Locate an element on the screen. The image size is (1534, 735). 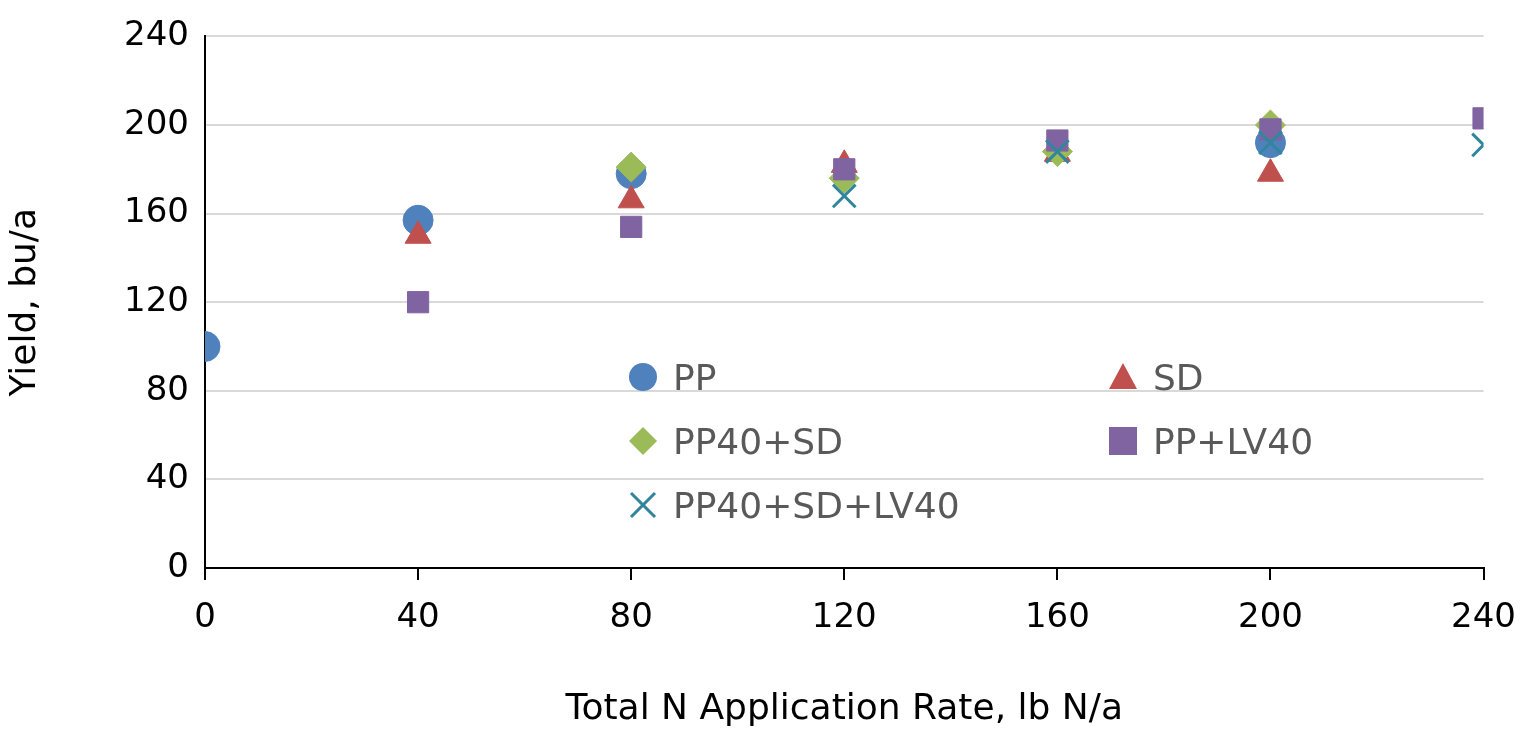
legend-label: PP+LV40 is located at coordinates (1233, 441).